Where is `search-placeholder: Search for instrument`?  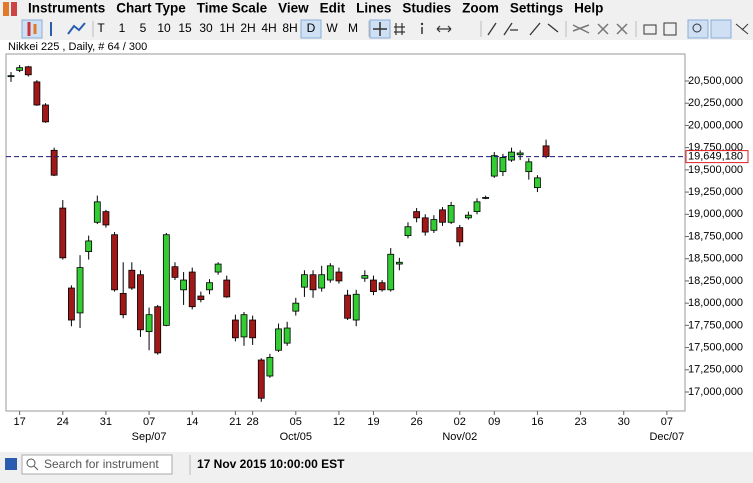
search-placeholder: Search for instrument is located at coordinates (101, 464).